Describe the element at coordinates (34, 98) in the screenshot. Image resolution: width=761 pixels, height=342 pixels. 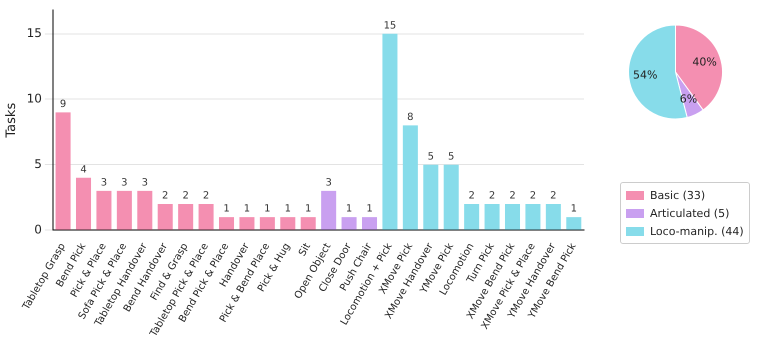
I see `y-tick-label: 10` at that location.